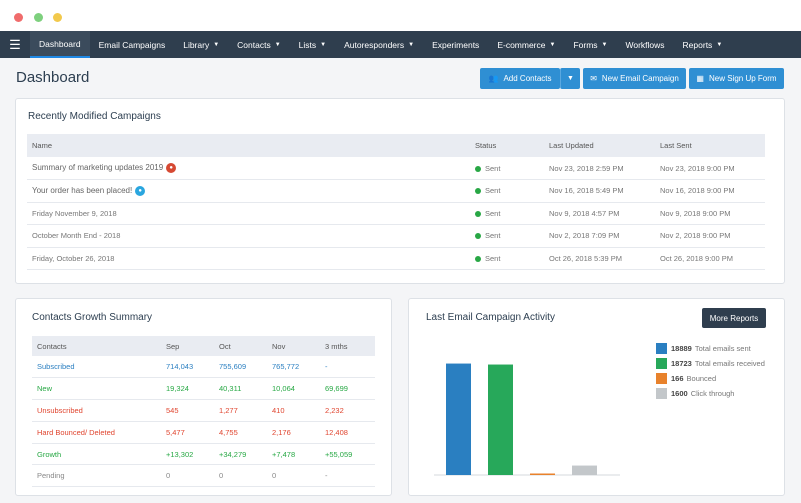  What do you see at coordinates (240, 410) in the screenshot?
I see `oct-value: 1,277` at bounding box center [240, 410].